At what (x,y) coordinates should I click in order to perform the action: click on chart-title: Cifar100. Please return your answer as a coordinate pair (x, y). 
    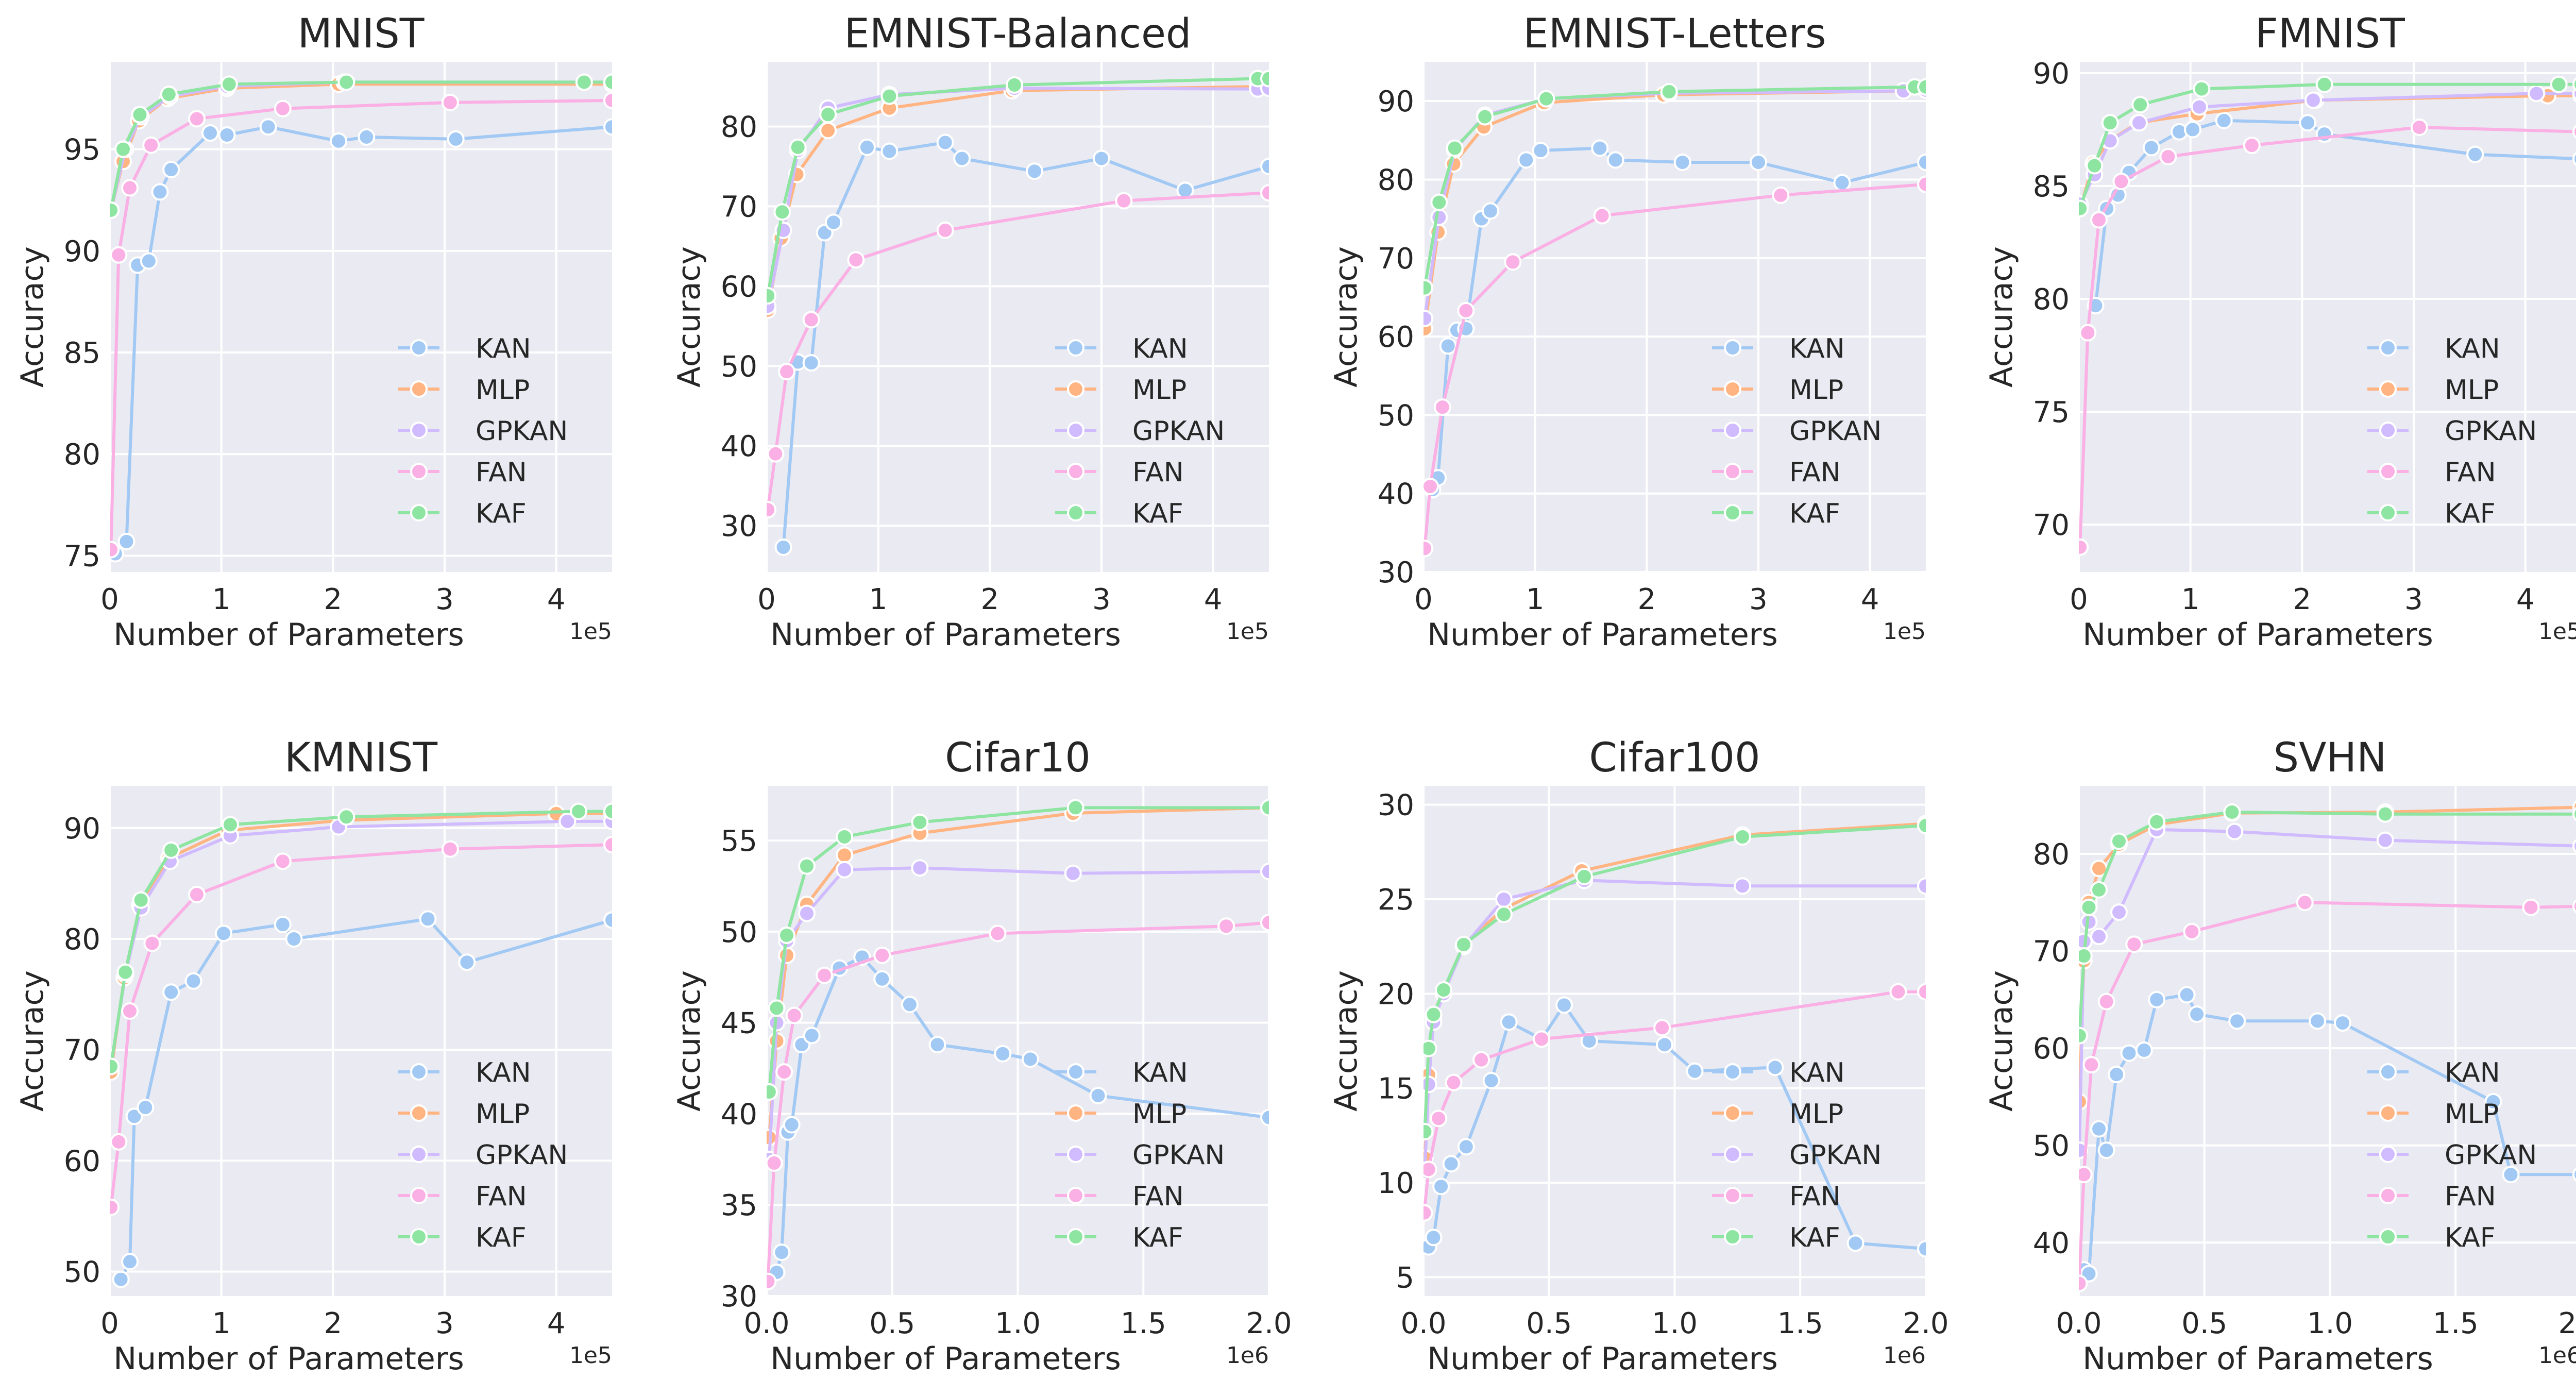
    Looking at the image, I should click on (1674, 758).